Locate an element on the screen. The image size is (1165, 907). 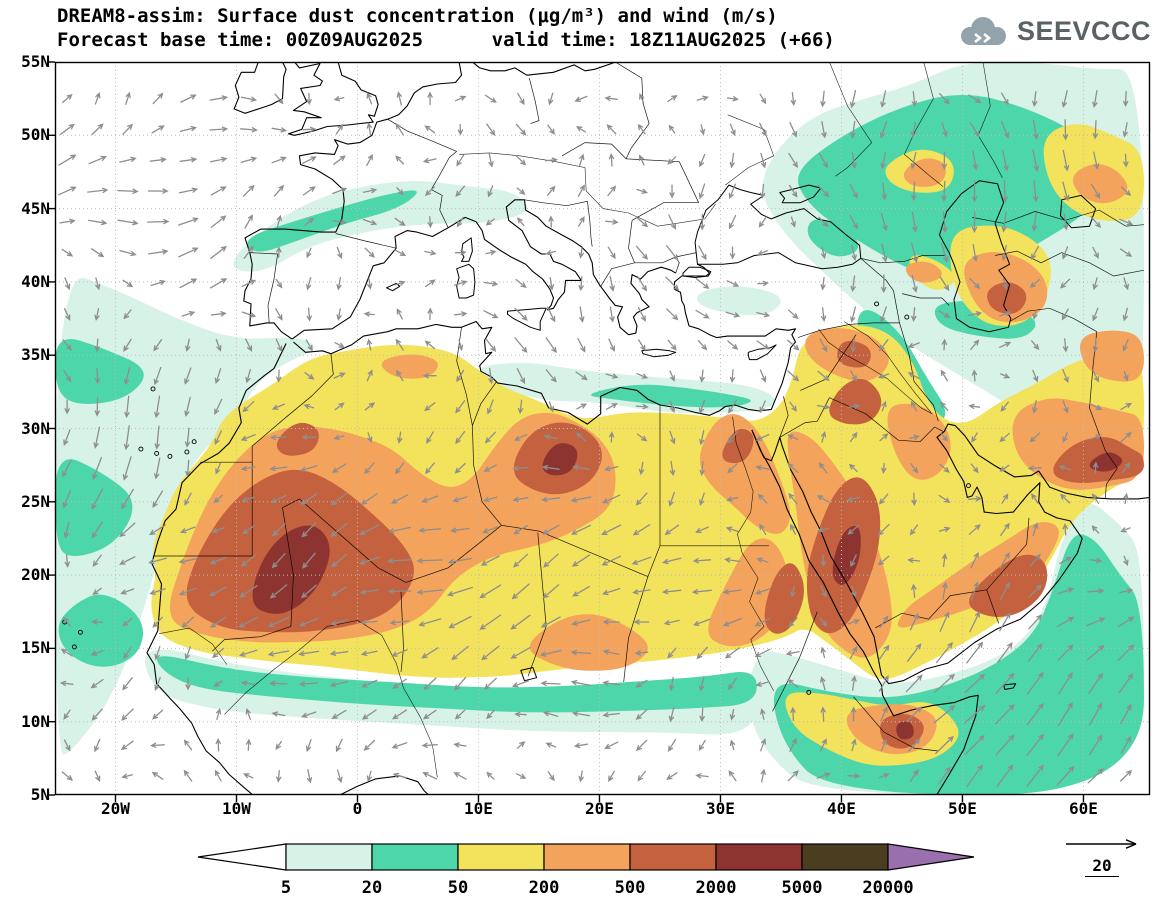
legend-label: 20 is located at coordinates (372, 888).